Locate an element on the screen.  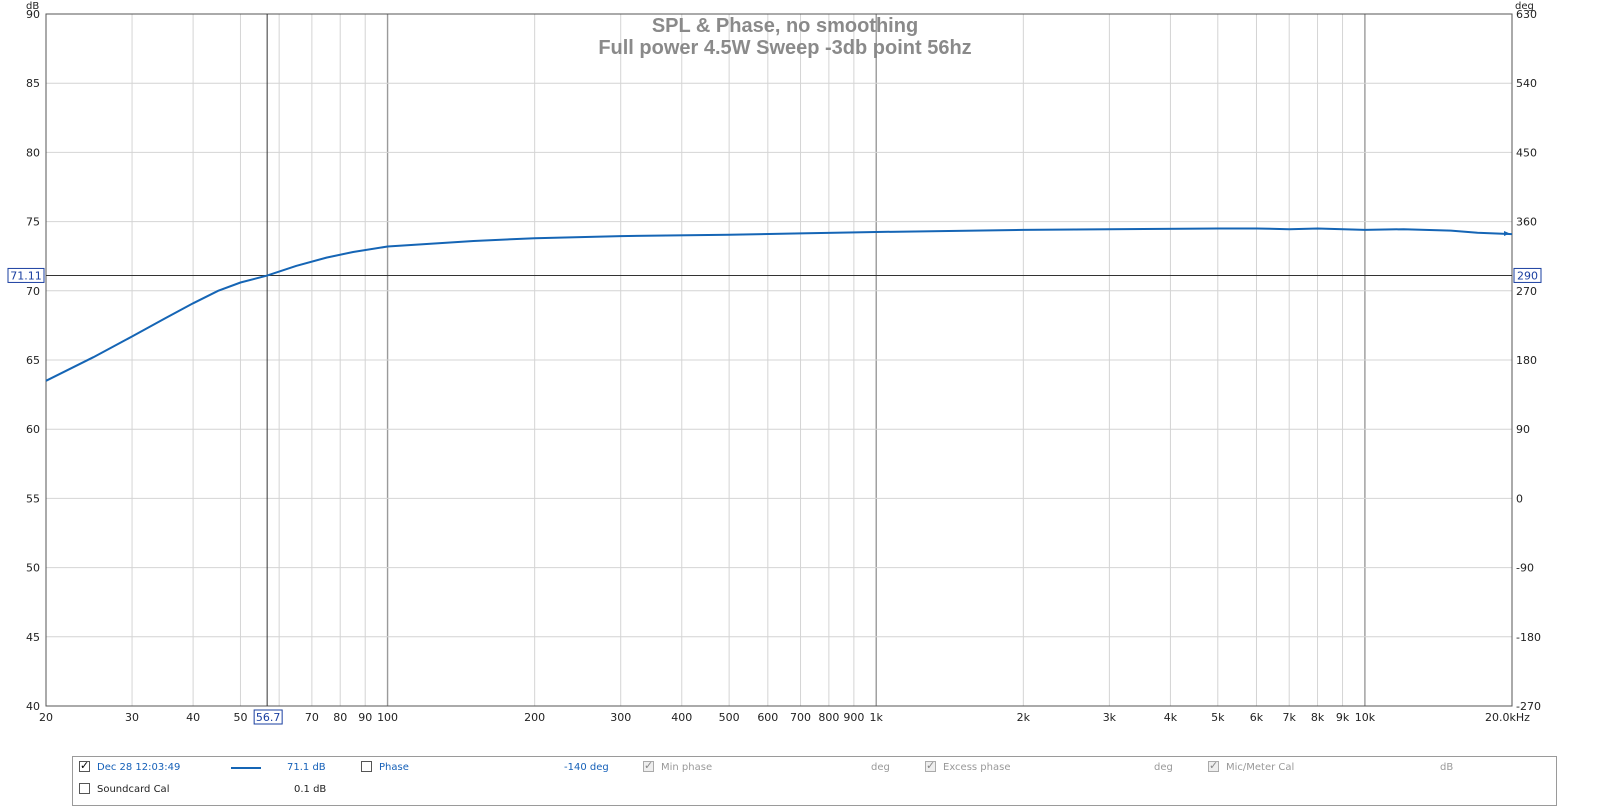
cursor-y2-readout-box is located at coordinates (1527, 275).